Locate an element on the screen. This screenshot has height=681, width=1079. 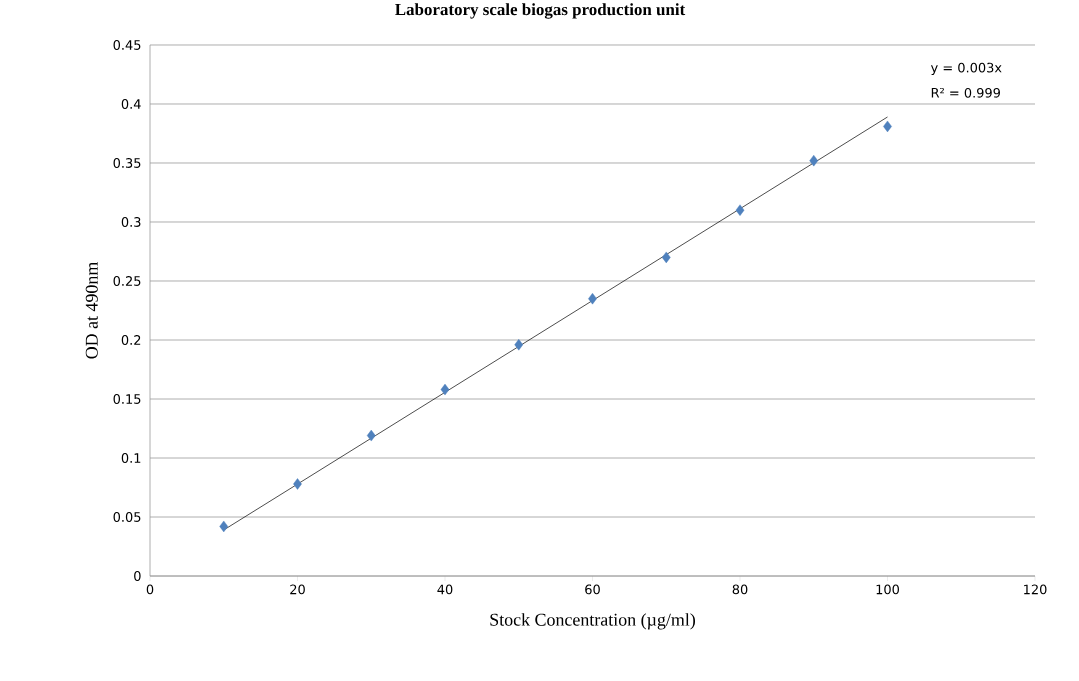
y-tick-label: 0 is located at coordinates (137, 576).